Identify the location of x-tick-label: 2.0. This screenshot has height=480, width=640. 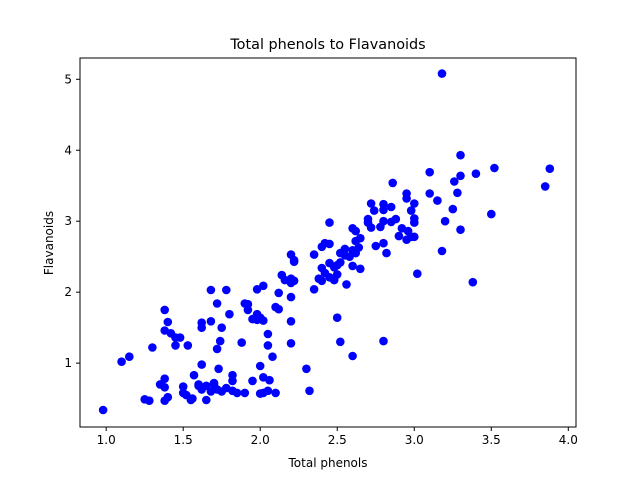
(260, 440).